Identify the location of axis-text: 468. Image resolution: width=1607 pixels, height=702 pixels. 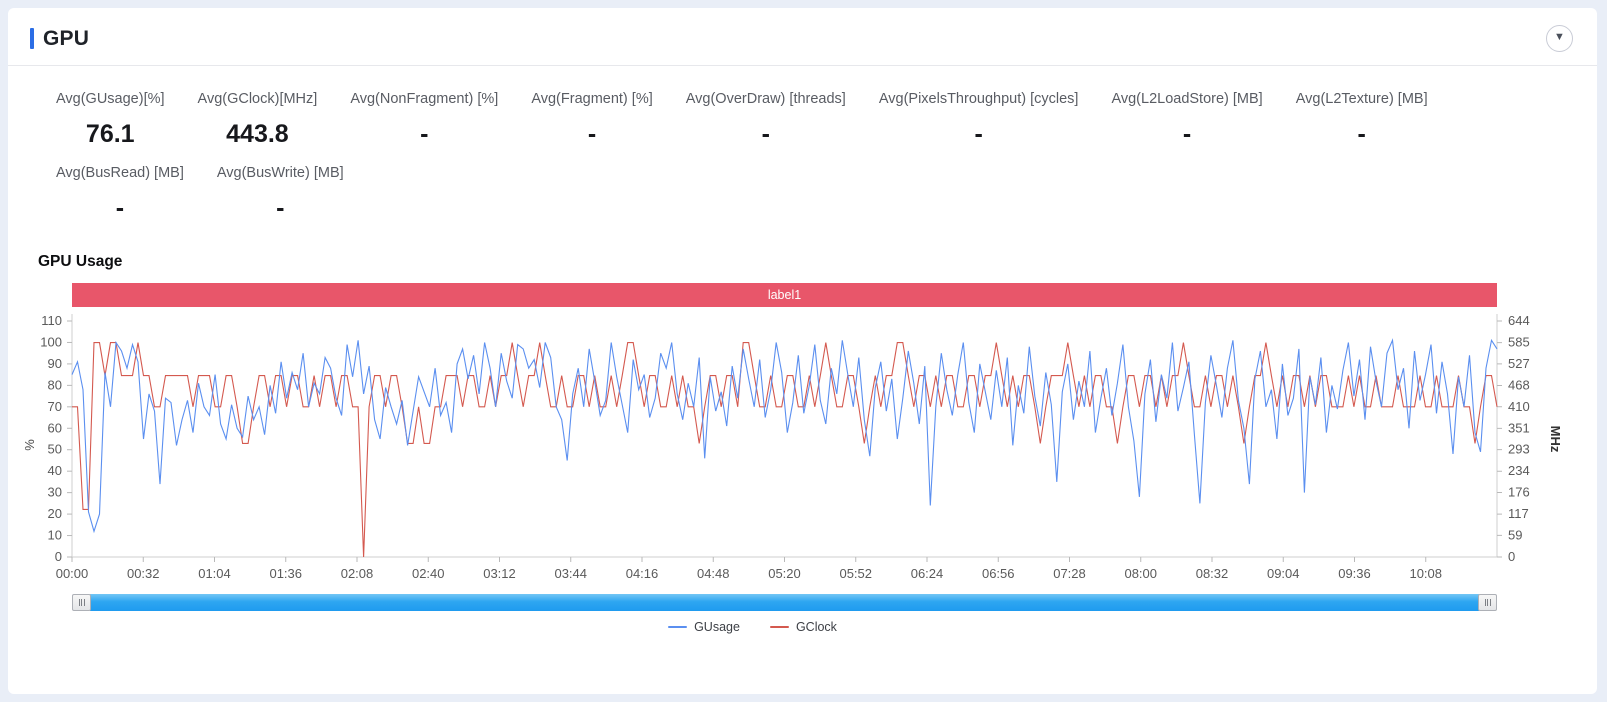
(1519, 384).